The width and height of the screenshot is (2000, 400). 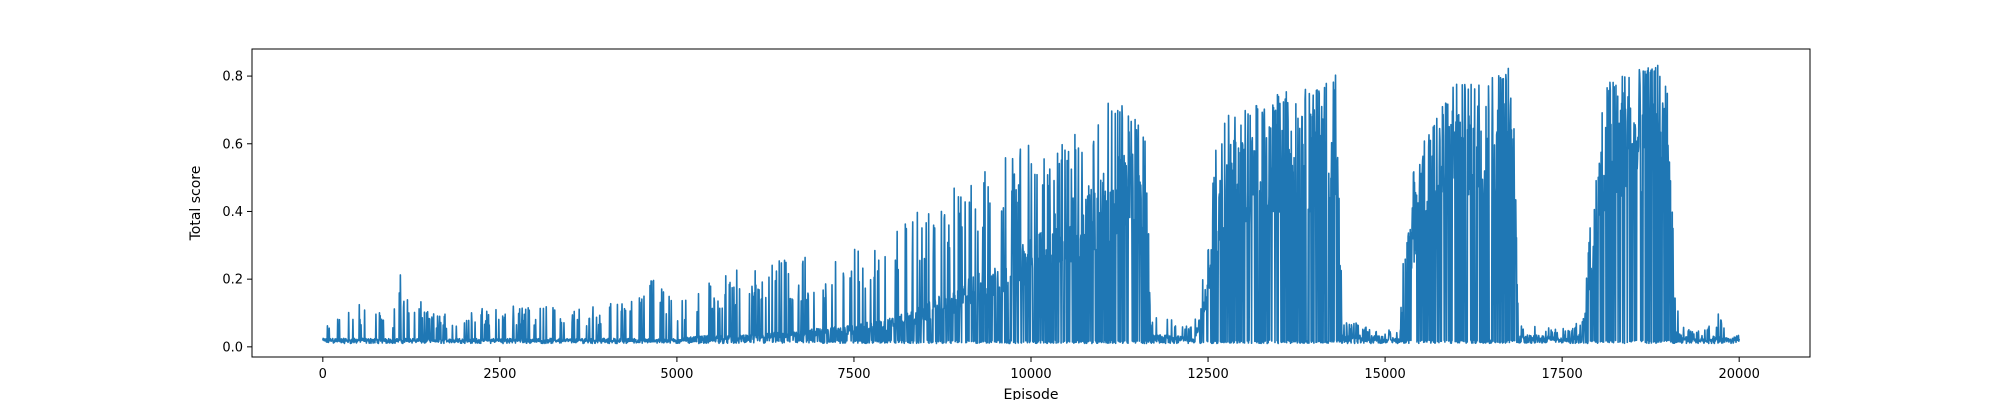 I want to click on x-tick-label: 5000, so click(x=676, y=374).